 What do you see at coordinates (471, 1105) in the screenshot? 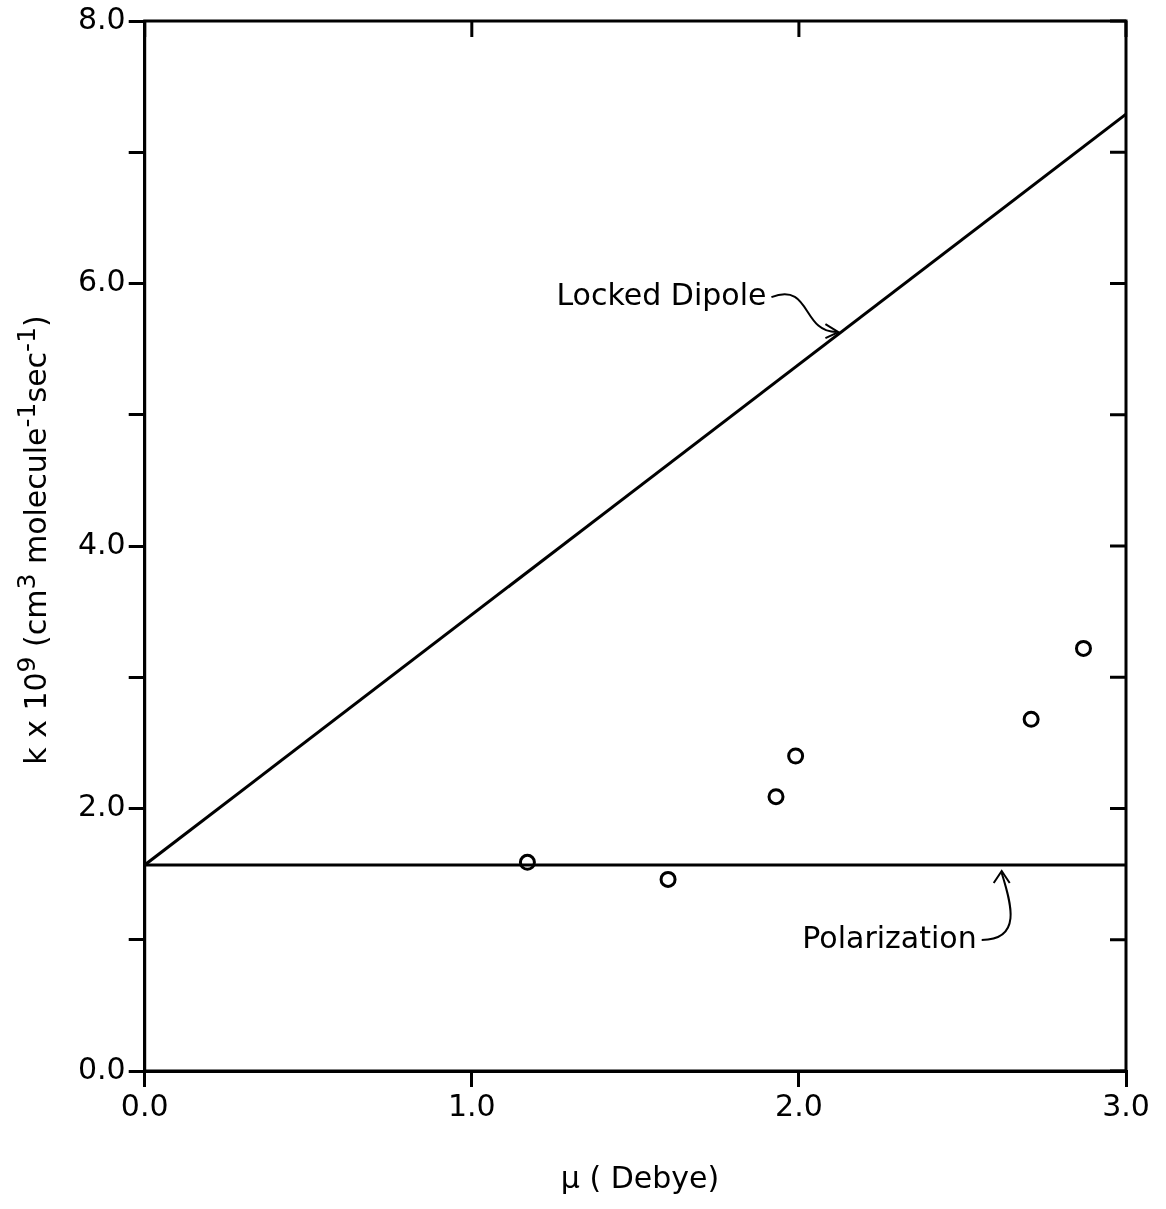
I see `x-tick-label: 1.0` at bounding box center [471, 1105].